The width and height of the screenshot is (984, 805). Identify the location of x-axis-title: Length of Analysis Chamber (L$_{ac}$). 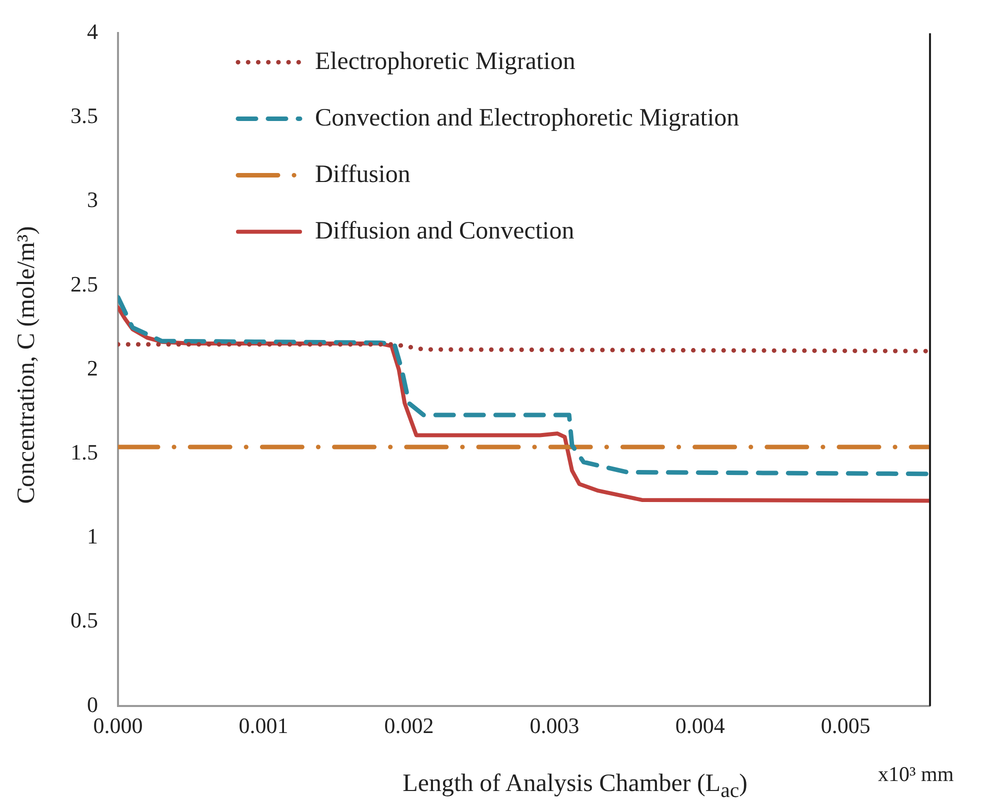
(575, 786).